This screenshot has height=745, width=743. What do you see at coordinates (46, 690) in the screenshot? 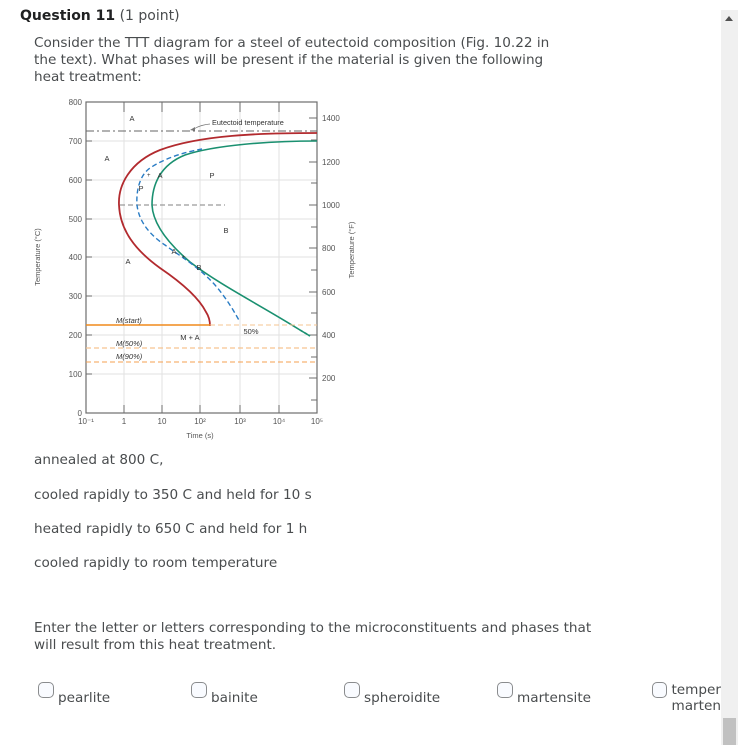
I see `pearlite-checkbox` at bounding box center [46, 690].